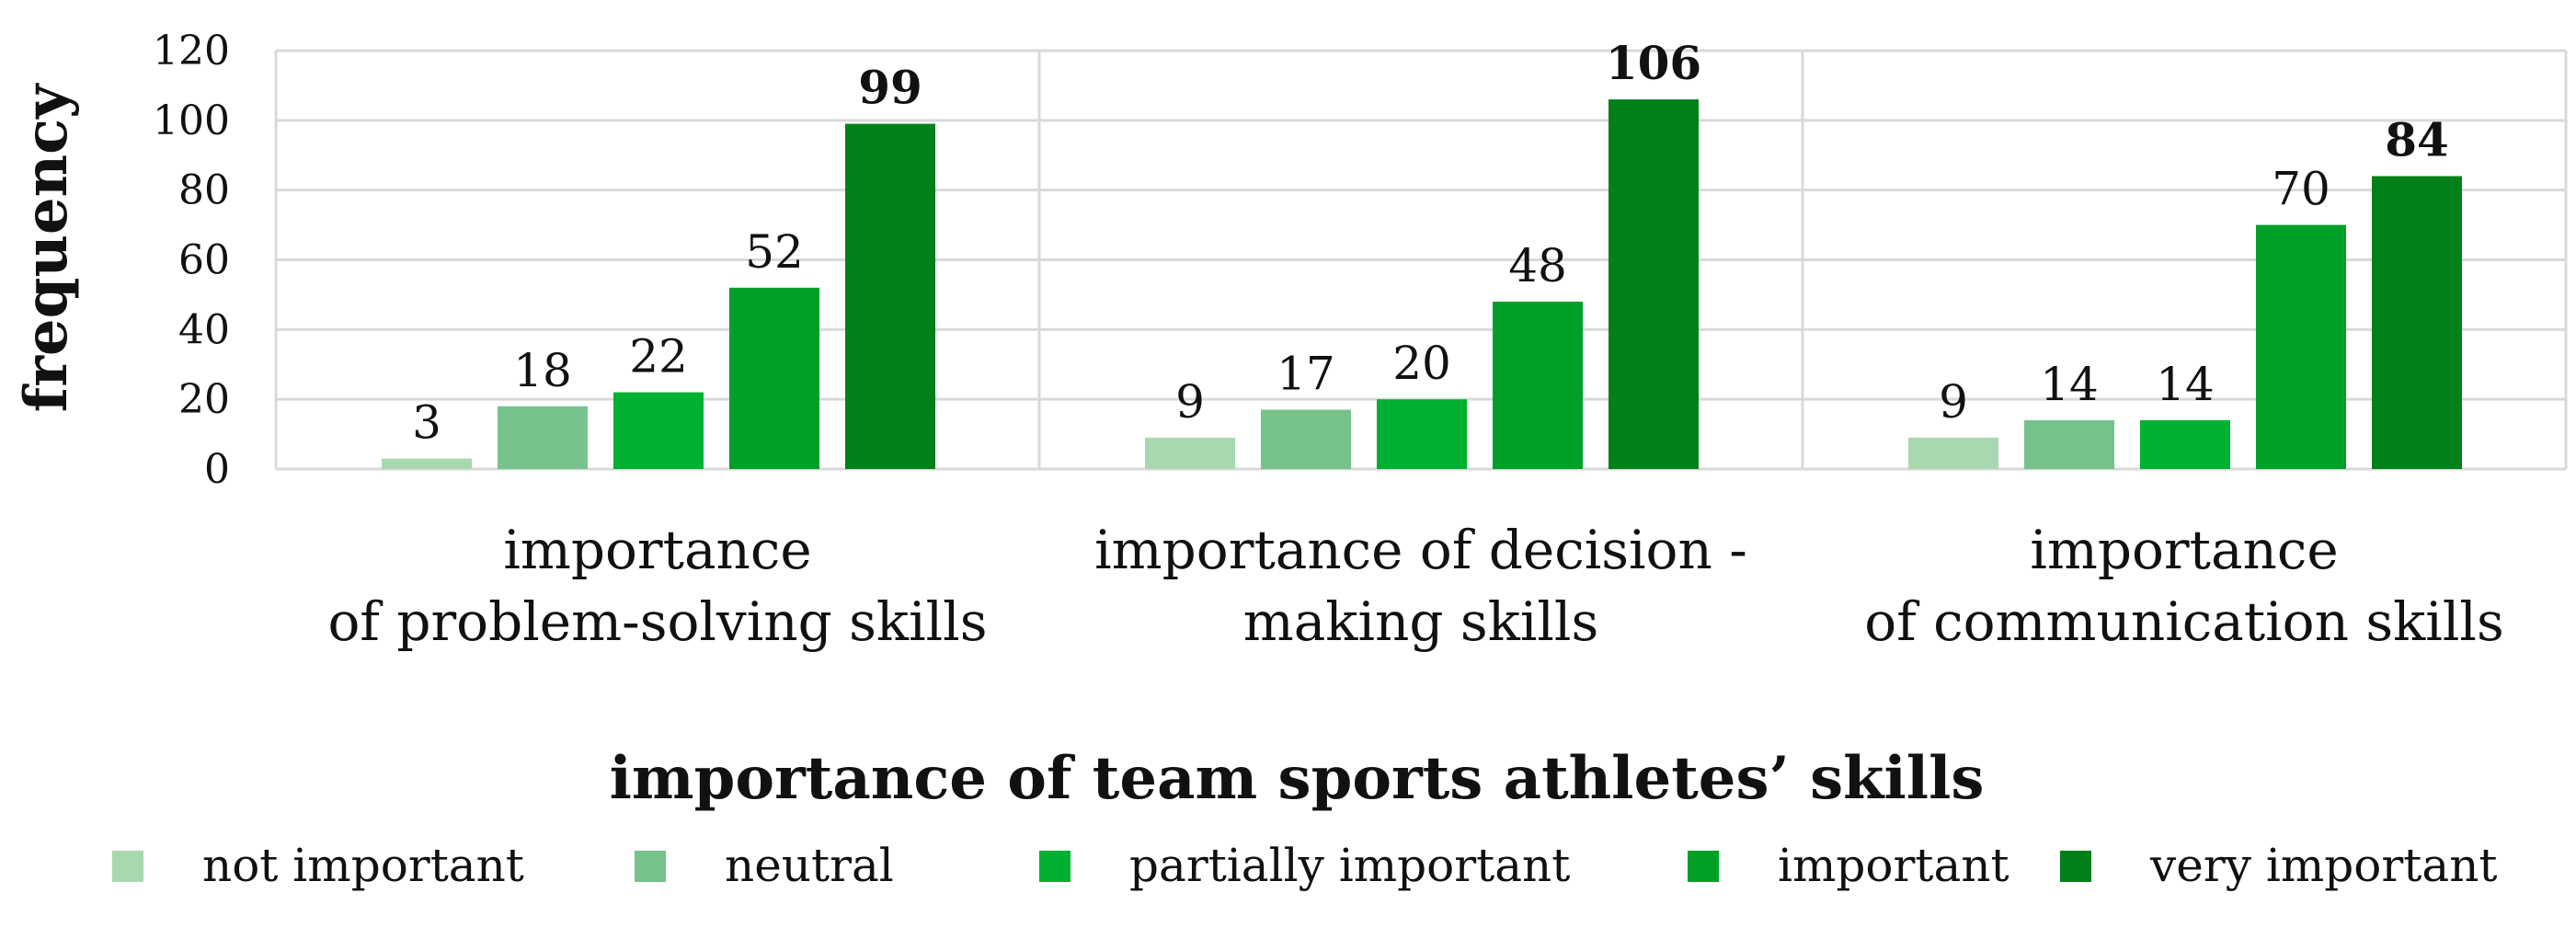 This screenshot has width=2576, height=927. Describe the element at coordinates (890, 88) in the screenshot. I see `data-label: 99` at that location.